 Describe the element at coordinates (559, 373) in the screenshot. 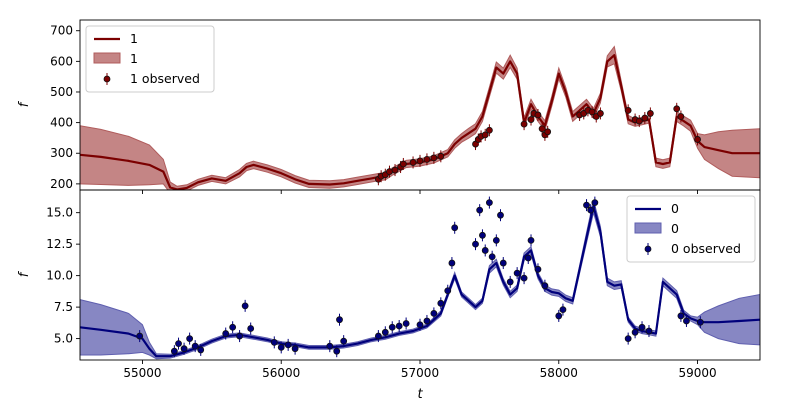

I see `x-tick-label: 58000` at that location.